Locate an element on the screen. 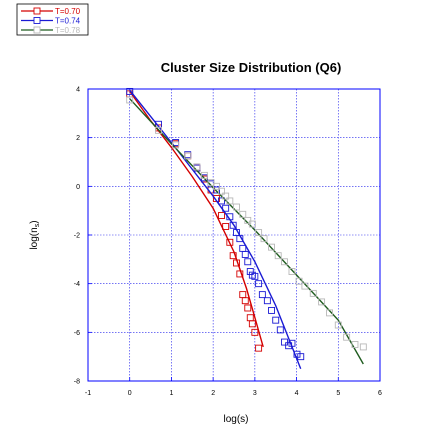  legend-label: T=0.70 is located at coordinates (68, 11).